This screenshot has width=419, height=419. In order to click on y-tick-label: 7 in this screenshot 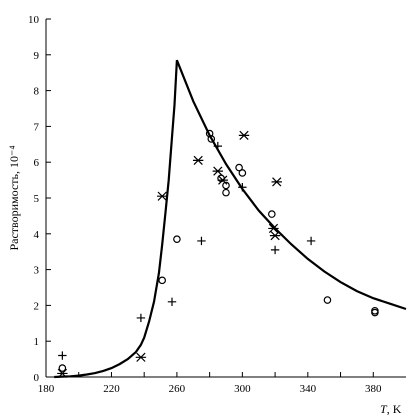, I will do `click(37, 127)`.